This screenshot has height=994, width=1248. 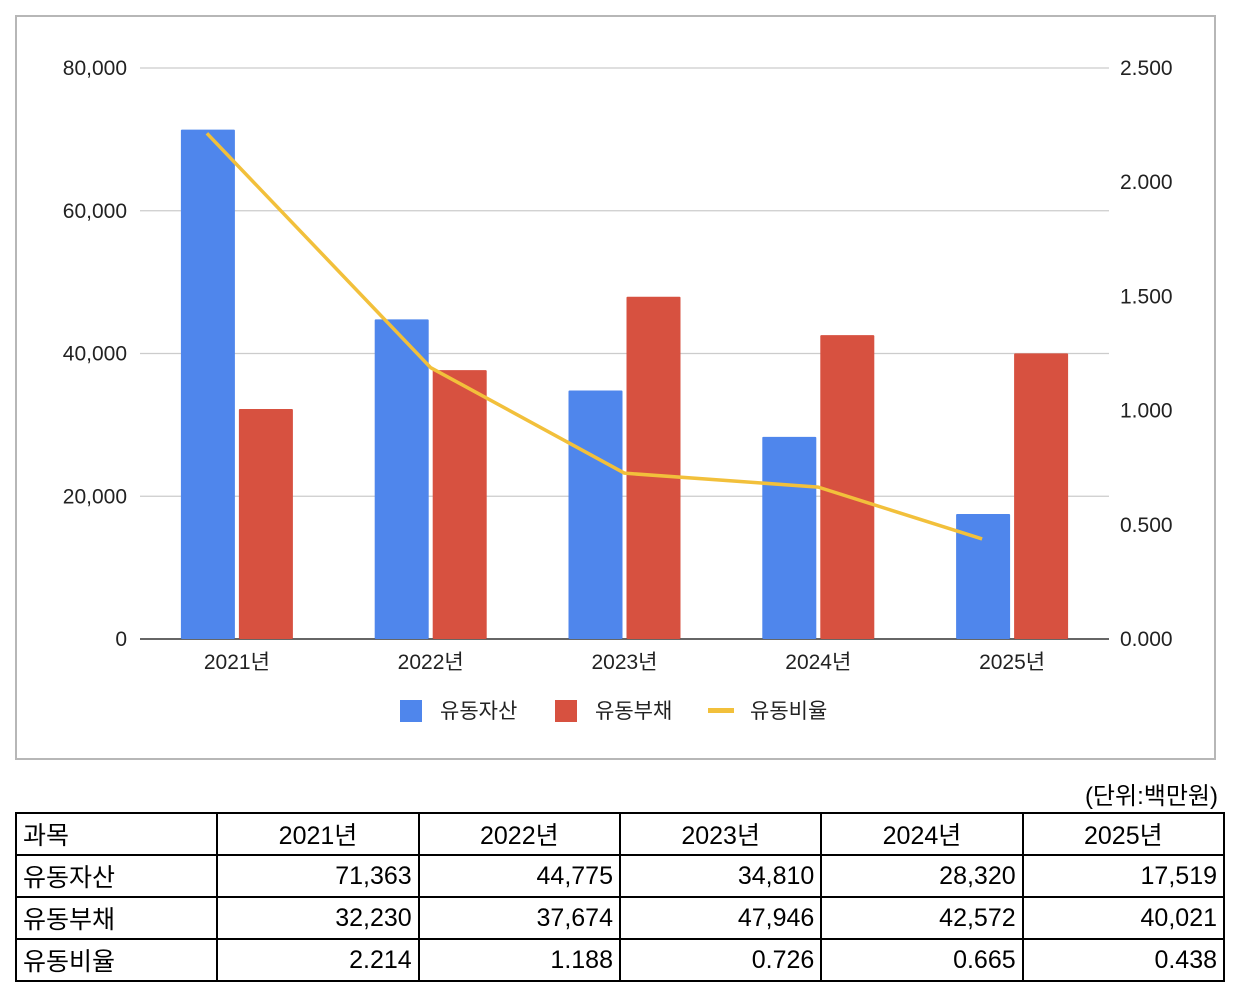 What do you see at coordinates (116, 876) in the screenshot?
I see `row-label: 유동자산` at bounding box center [116, 876].